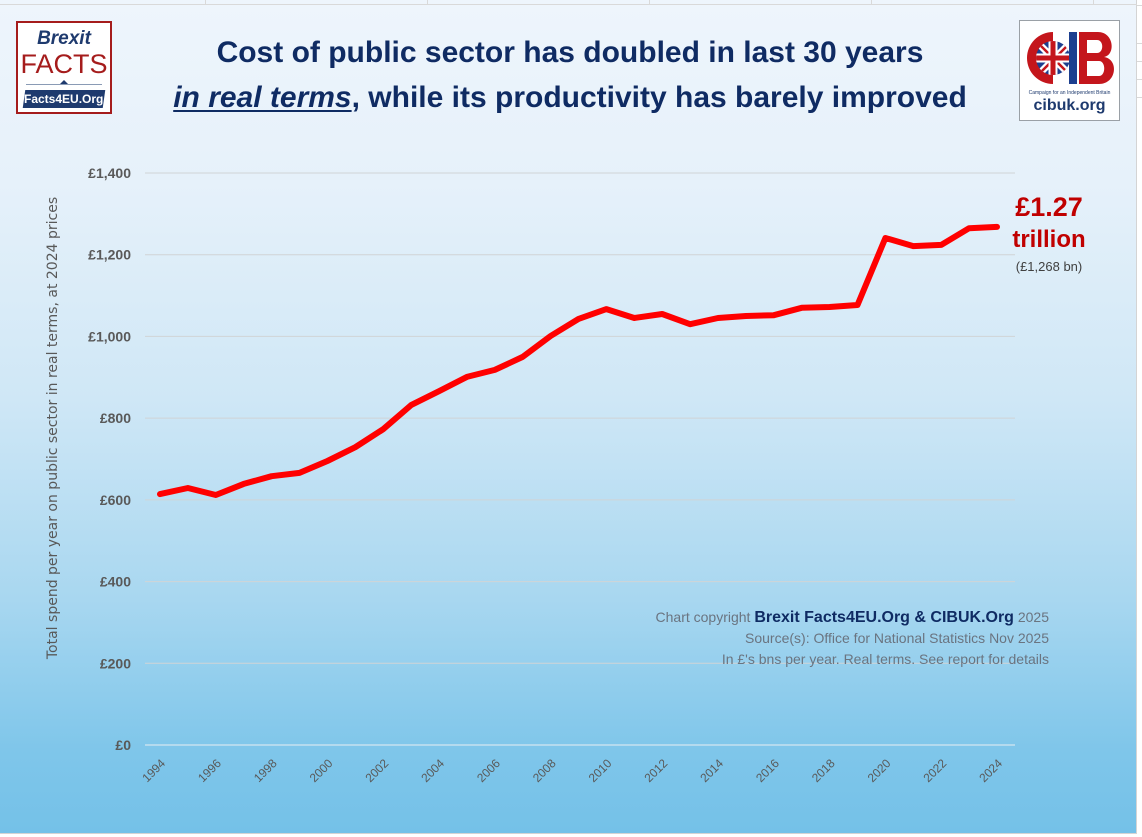 The image size is (1142, 837). Describe the element at coordinates (544, 770) in the screenshot. I see `x-tick-label: 2008` at that location.